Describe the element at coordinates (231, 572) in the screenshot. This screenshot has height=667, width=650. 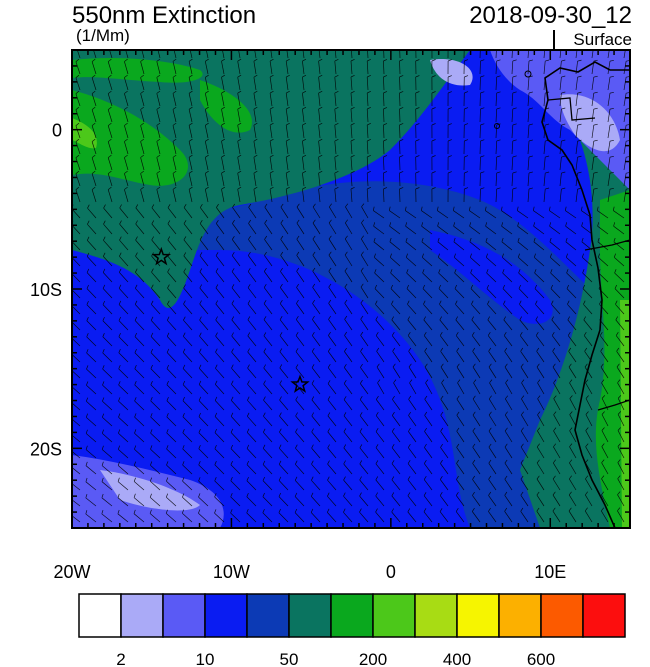
I see `x-tick-label: 10W` at that location.